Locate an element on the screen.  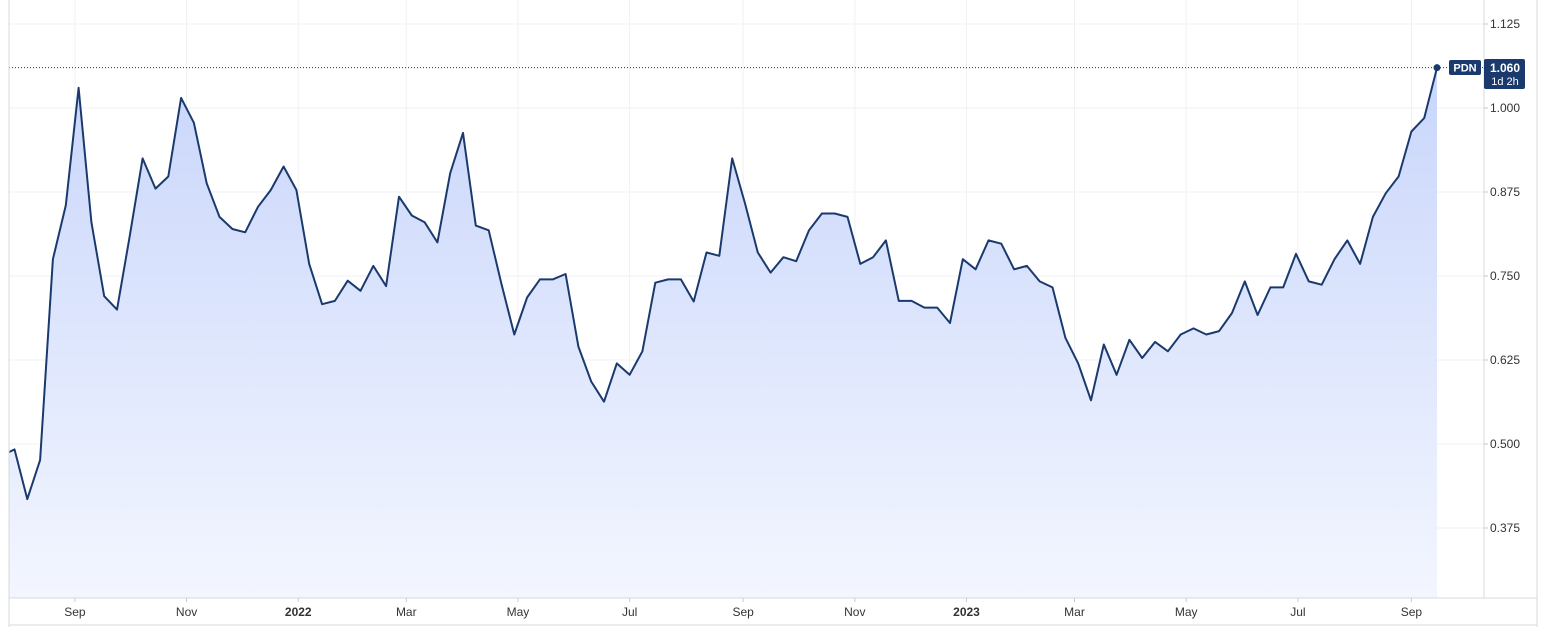
x-tick-label: 2022 is located at coordinates (298, 612).